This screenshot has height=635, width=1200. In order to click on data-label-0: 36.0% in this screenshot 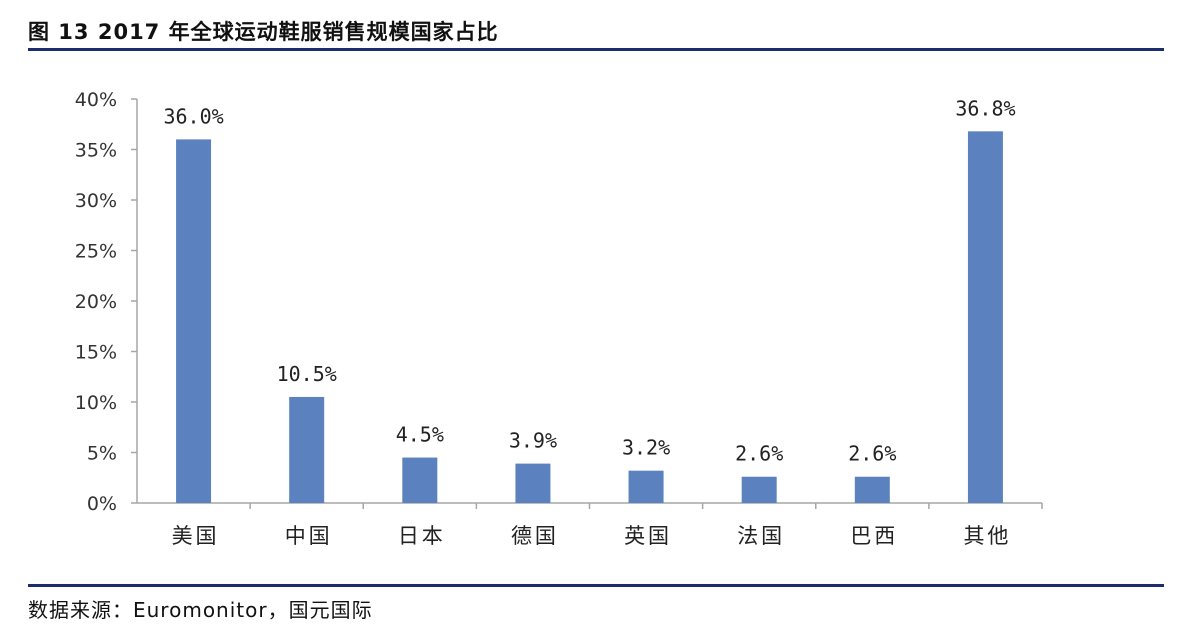, I will do `click(193, 116)`.